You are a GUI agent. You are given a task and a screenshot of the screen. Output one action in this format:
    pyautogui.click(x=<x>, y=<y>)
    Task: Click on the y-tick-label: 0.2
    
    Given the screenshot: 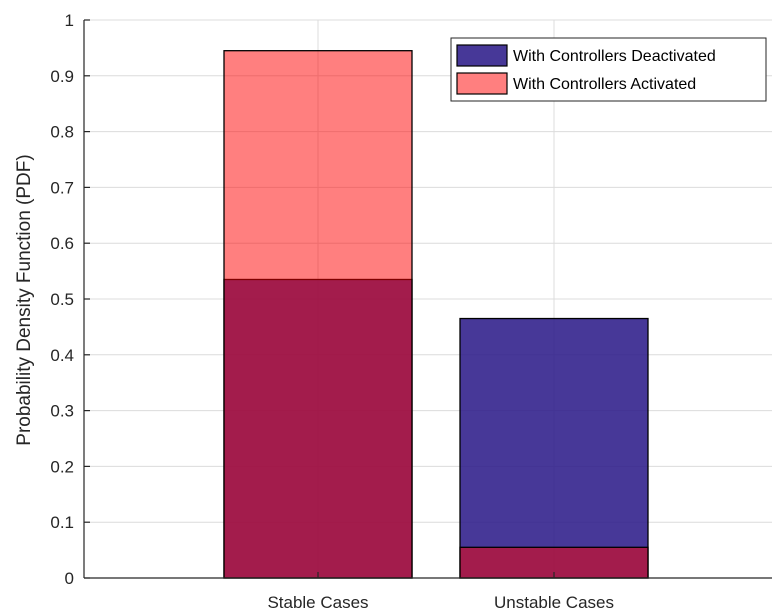 What is the action you would take?
    pyautogui.click(x=62, y=466)
    